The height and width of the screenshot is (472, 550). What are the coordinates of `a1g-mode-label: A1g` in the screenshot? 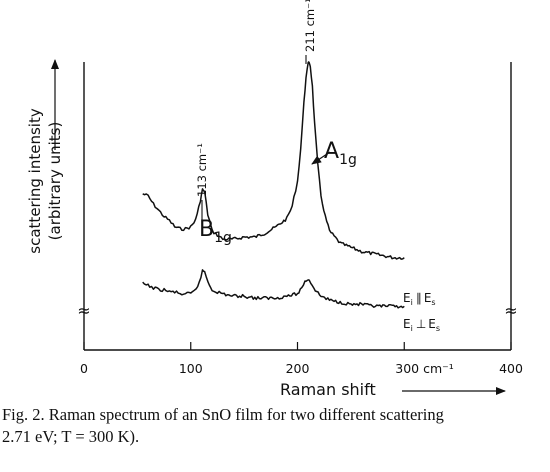 It's located at (340, 153).